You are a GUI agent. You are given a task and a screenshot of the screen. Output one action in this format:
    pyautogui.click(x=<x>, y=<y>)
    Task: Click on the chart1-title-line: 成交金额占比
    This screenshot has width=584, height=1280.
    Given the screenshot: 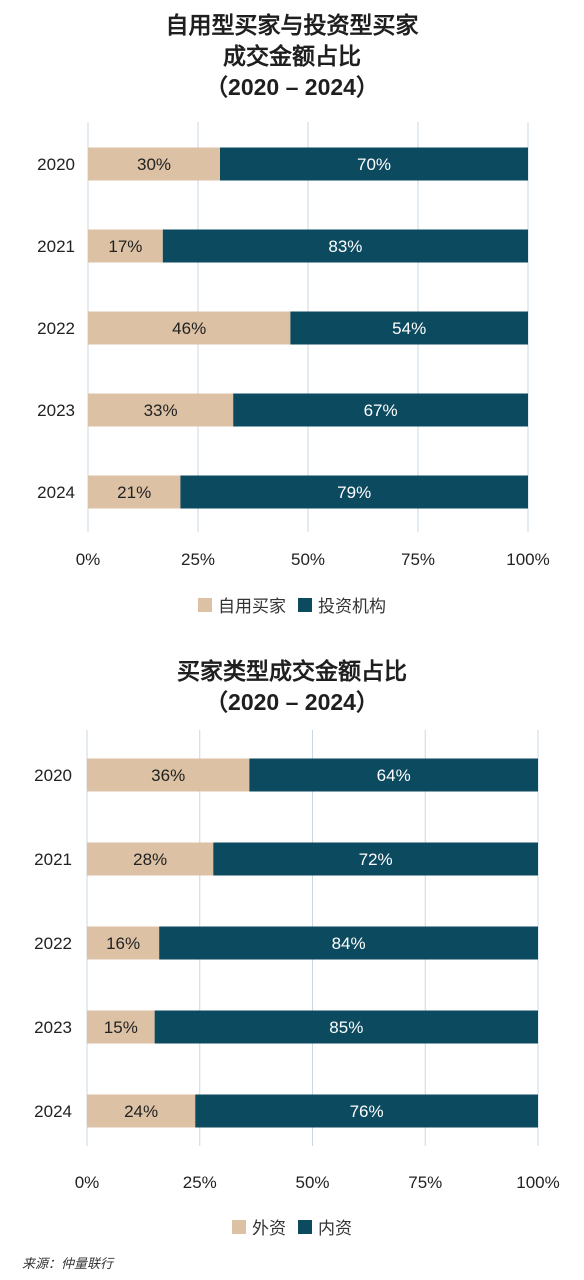 What is the action you would take?
    pyautogui.click(x=292, y=56)
    